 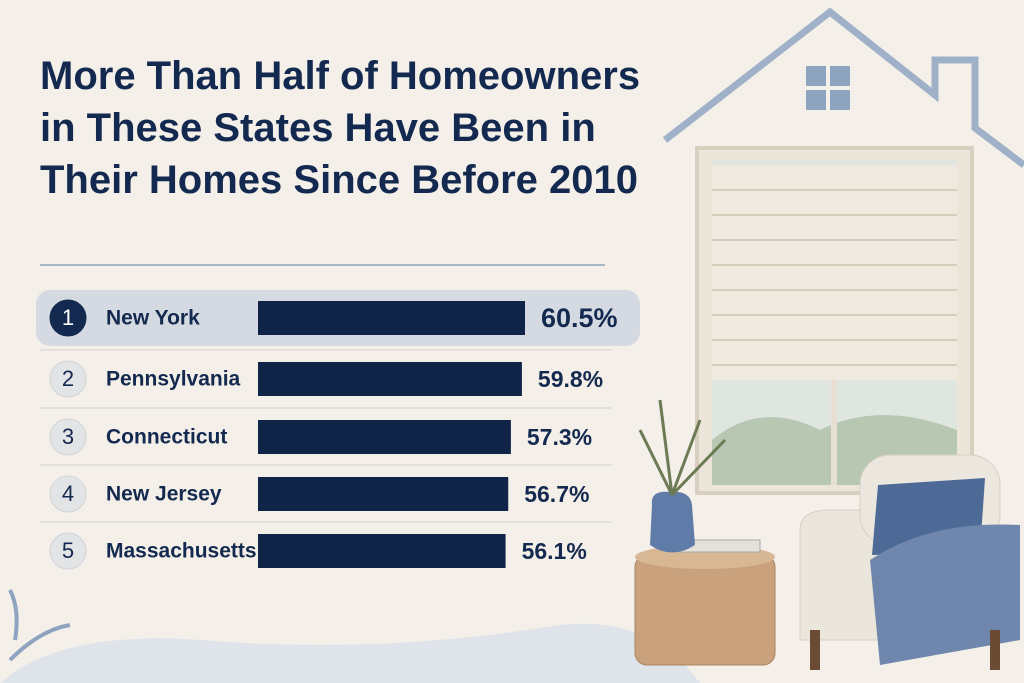 What do you see at coordinates (39, 625) in the screenshot?
I see `leaf-sprig` at bounding box center [39, 625].